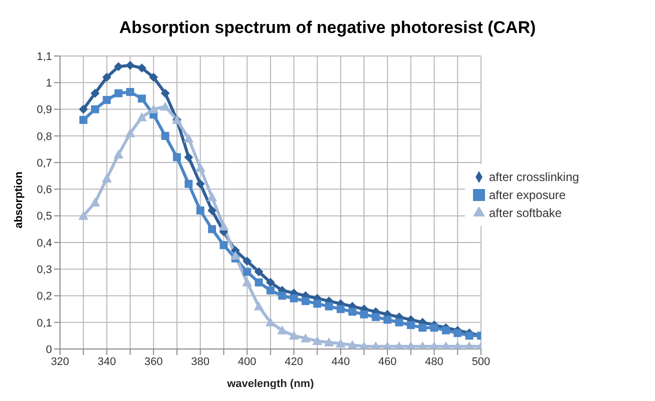 The height and width of the screenshot is (401, 655). I want to click on y-tick-label: 0,9, so click(44, 110).